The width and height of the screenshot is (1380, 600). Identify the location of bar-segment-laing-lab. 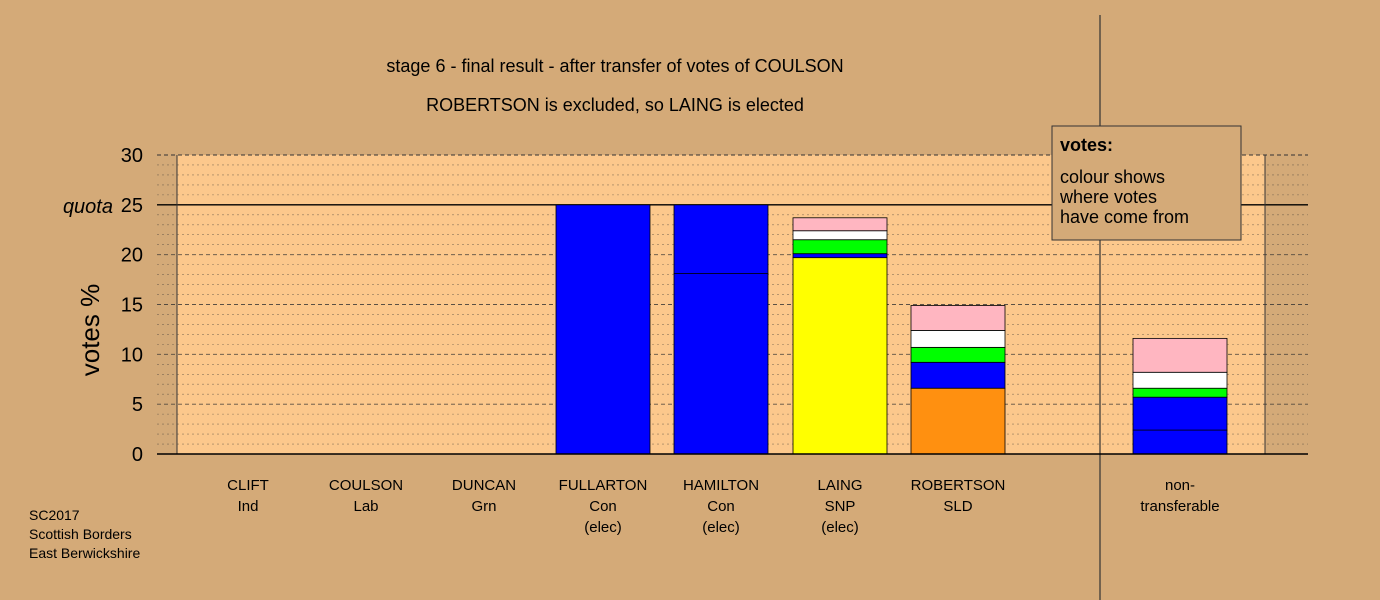
(840, 235).